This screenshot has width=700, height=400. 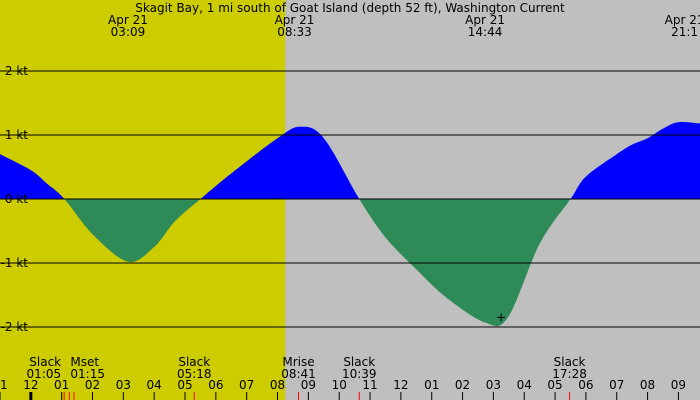 I want to click on event-time-label: 17:28, so click(x=569, y=374).